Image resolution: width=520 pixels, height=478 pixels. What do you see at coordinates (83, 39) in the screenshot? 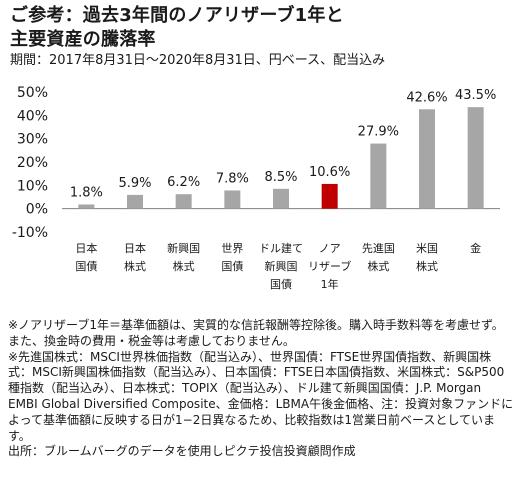
I see `chart-title-line-2: 主要資産の騰落率` at bounding box center [83, 39].